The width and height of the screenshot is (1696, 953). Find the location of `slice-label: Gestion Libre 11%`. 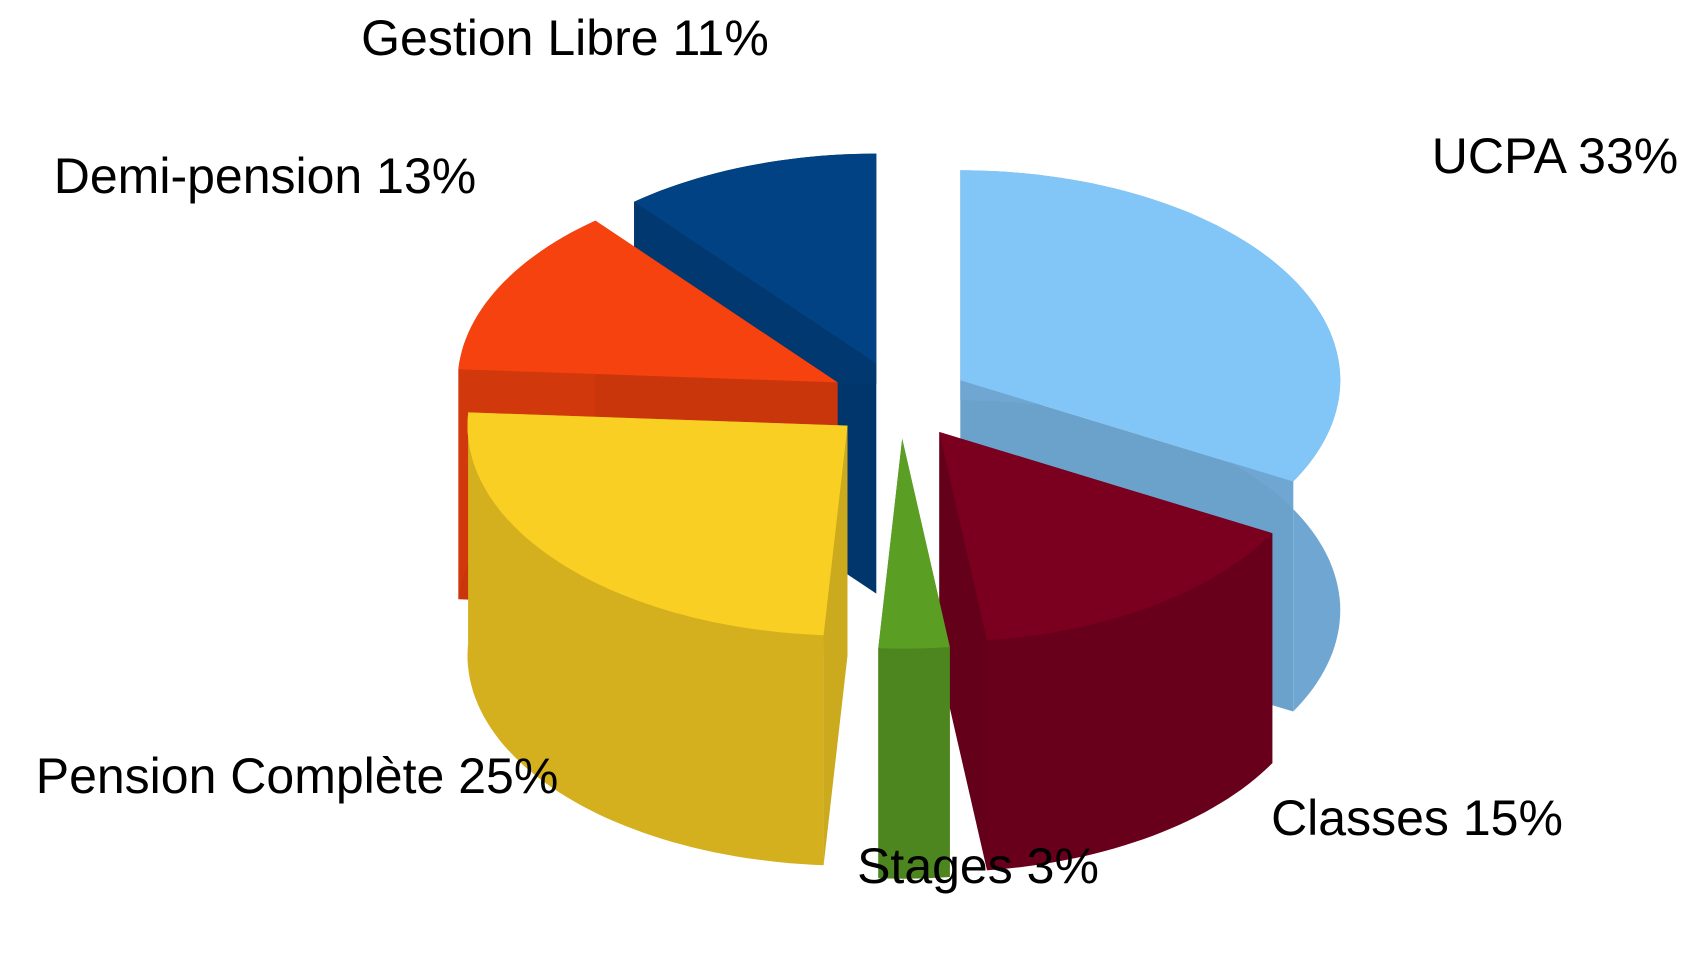

slice-label: Gestion Libre 11% is located at coordinates (565, 38).